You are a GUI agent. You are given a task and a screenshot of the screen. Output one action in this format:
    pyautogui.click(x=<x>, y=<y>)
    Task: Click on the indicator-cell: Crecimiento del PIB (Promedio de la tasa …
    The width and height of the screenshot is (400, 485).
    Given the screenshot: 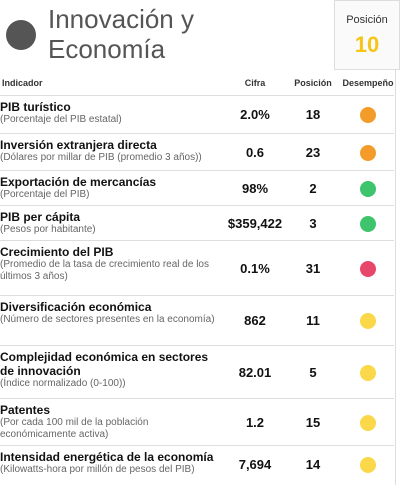 What is the action you would take?
    pyautogui.click(x=112, y=264)
    